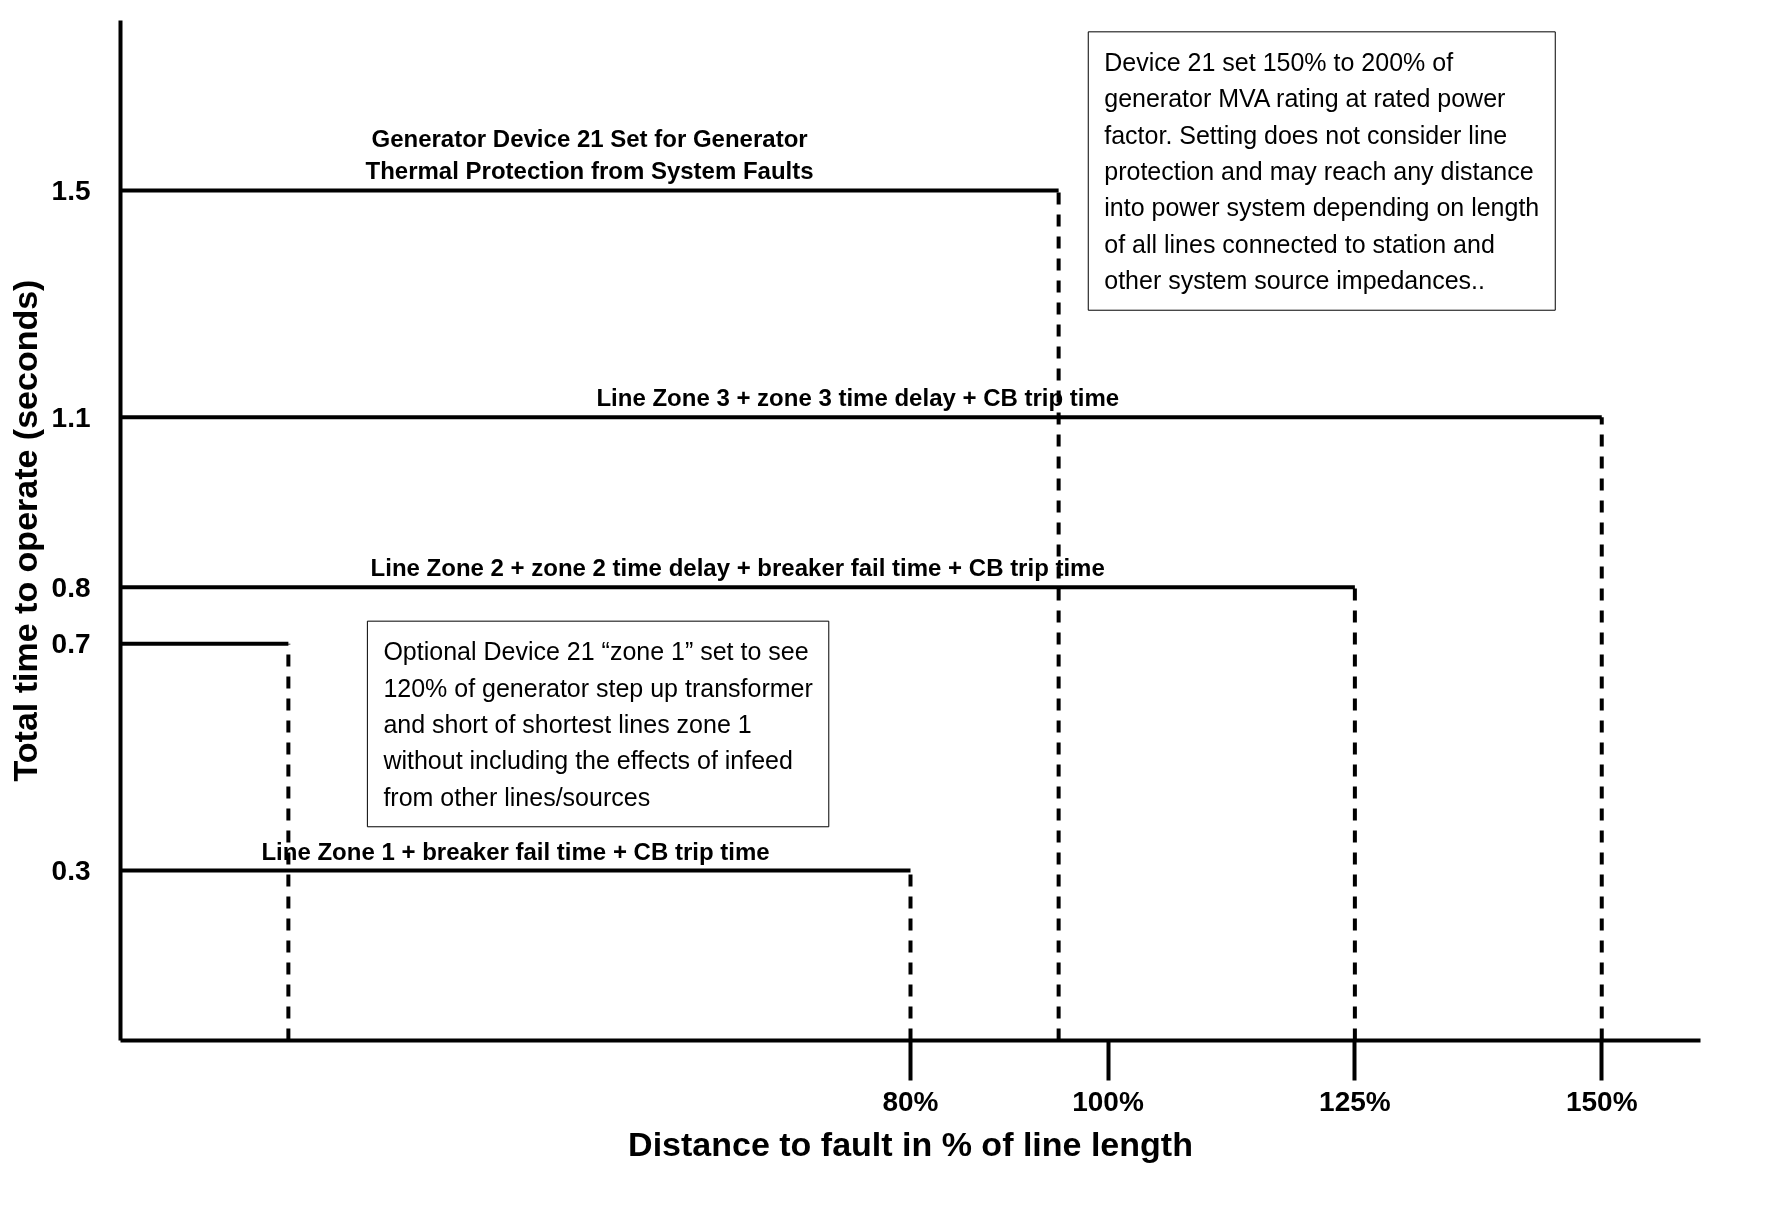  Describe the element at coordinates (24, 530) in the screenshot. I see `y-axis-title: Total time to operate (seconds)` at that location.